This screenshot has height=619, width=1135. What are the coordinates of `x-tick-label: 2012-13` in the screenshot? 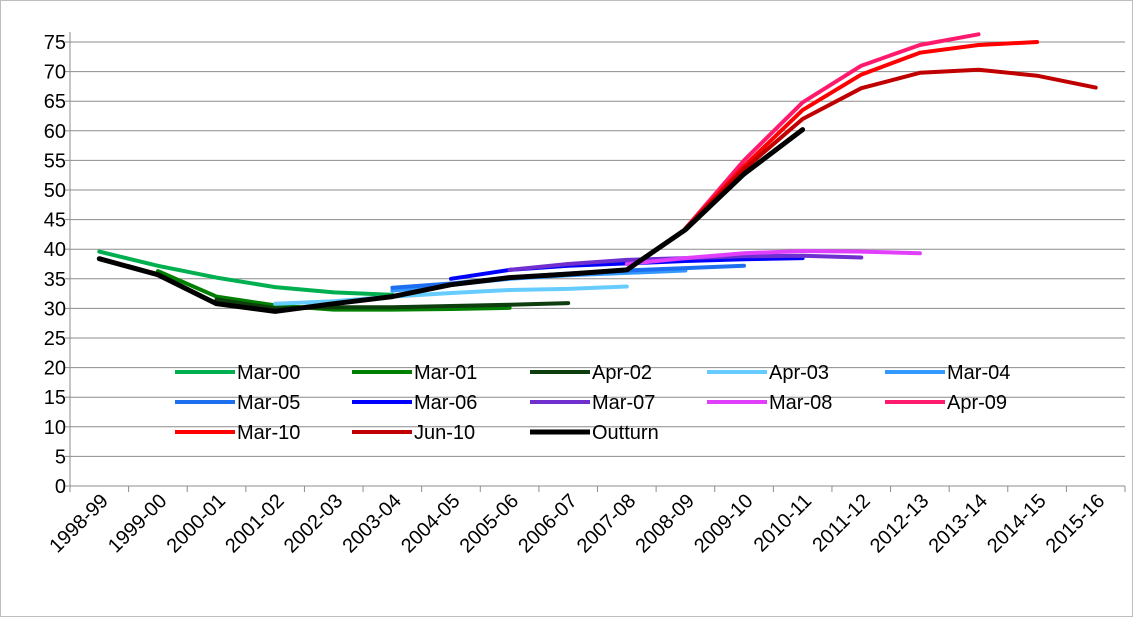 It's located at (899, 523).